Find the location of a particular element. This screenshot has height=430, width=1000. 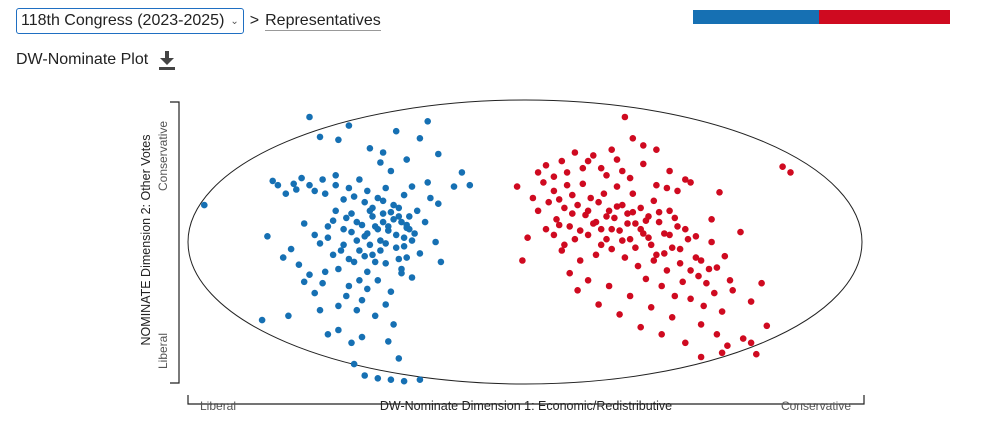

download-icon is located at coordinates (167, 60).